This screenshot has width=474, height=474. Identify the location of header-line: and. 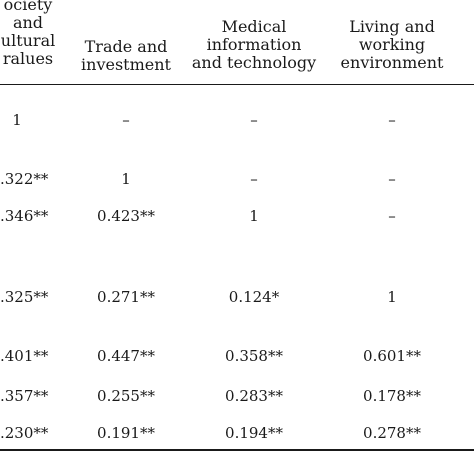
(28, 22).